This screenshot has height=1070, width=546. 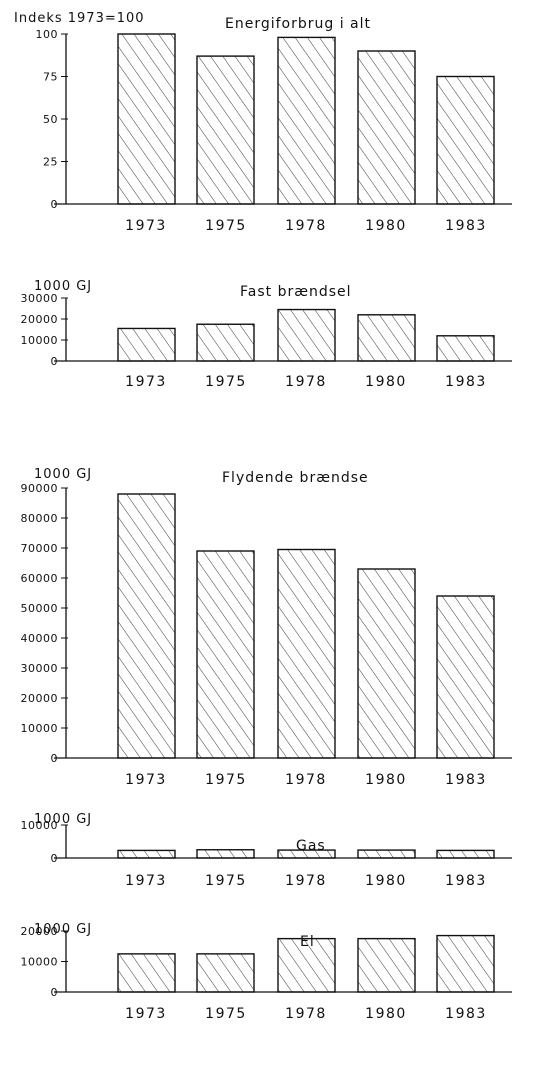 I want to click on y-tick-label: 100, so click(x=47, y=34).